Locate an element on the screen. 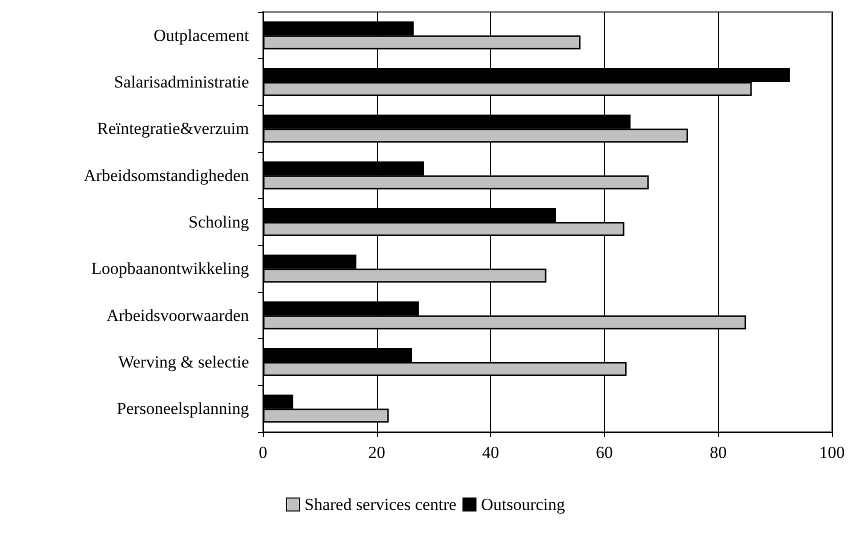 Image resolution: width=851 pixels, height=536 pixels. legend-label: Shared services centre is located at coordinates (380, 504).